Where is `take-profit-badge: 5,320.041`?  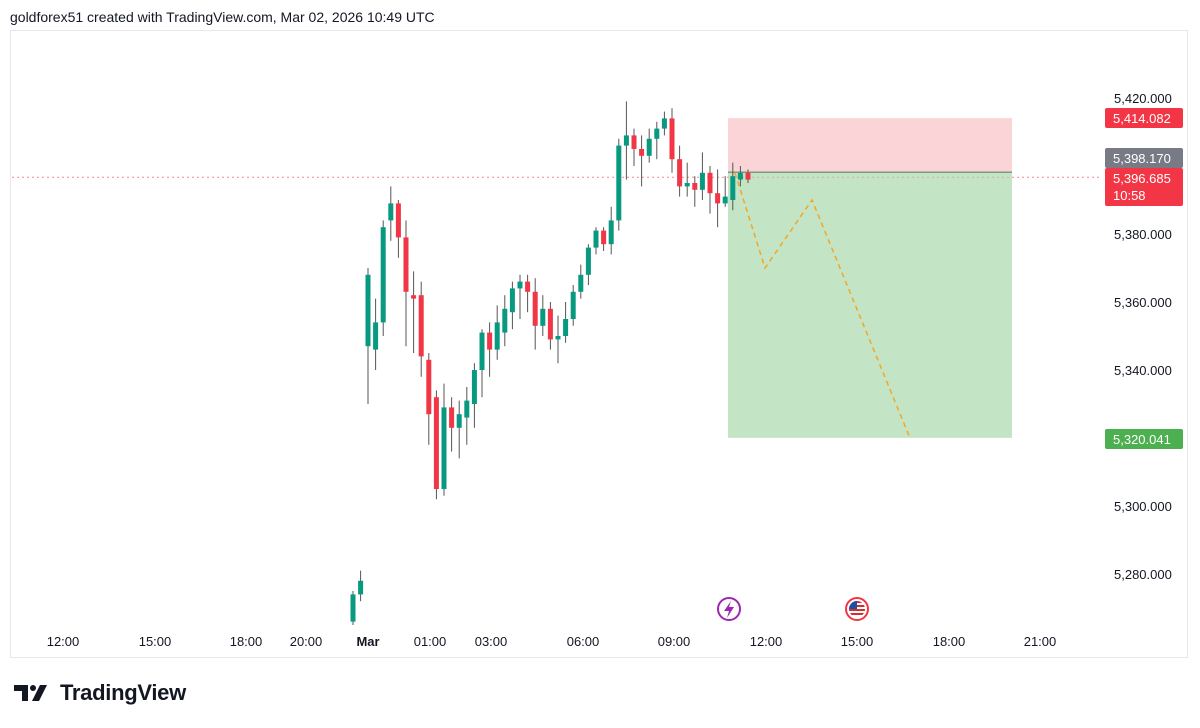
take-profit-badge: 5,320.041 is located at coordinates (1144, 439).